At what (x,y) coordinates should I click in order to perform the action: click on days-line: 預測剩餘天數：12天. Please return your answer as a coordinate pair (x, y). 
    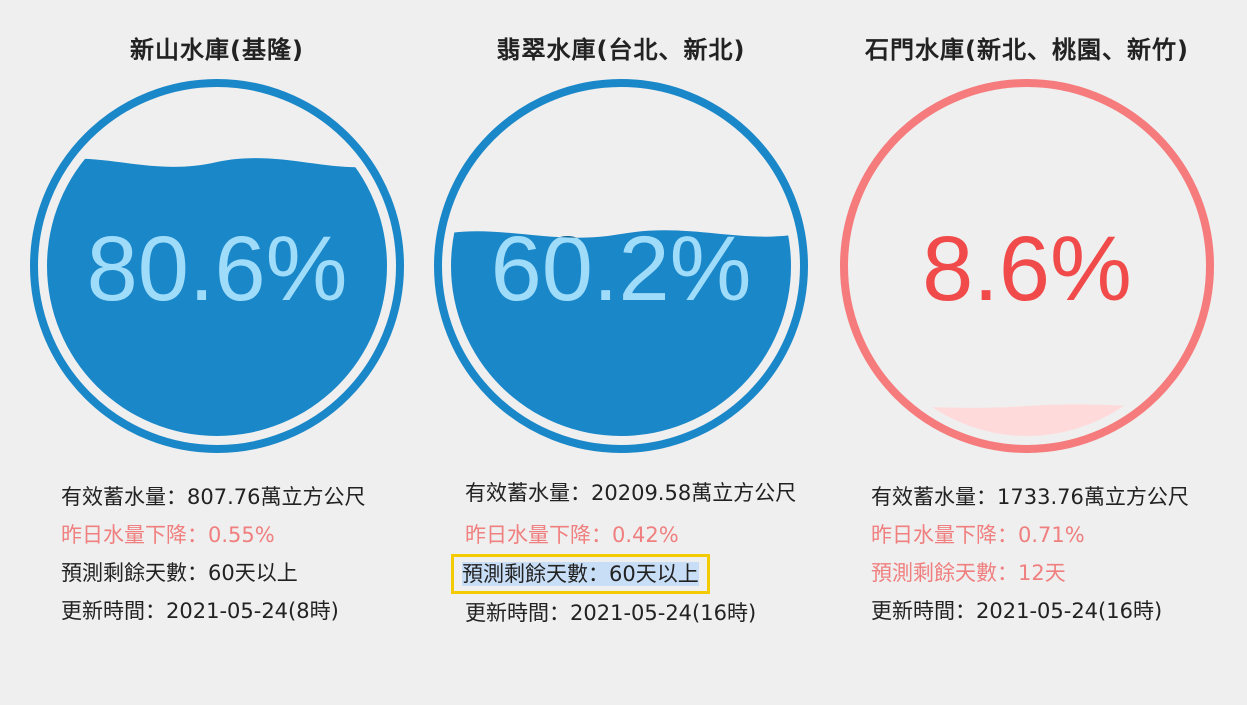
    Looking at the image, I should click on (968, 573).